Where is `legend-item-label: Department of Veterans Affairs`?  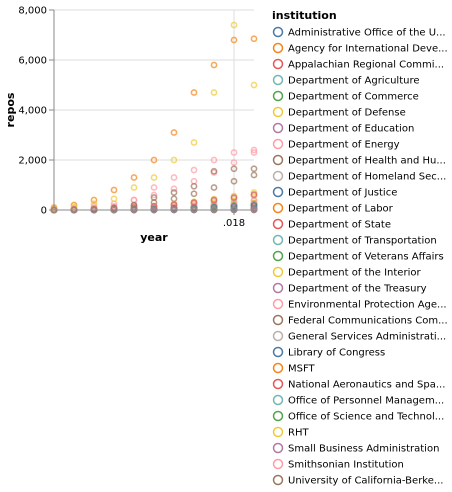 legend-item-label: Department of Veterans Affairs is located at coordinates (366, 257).